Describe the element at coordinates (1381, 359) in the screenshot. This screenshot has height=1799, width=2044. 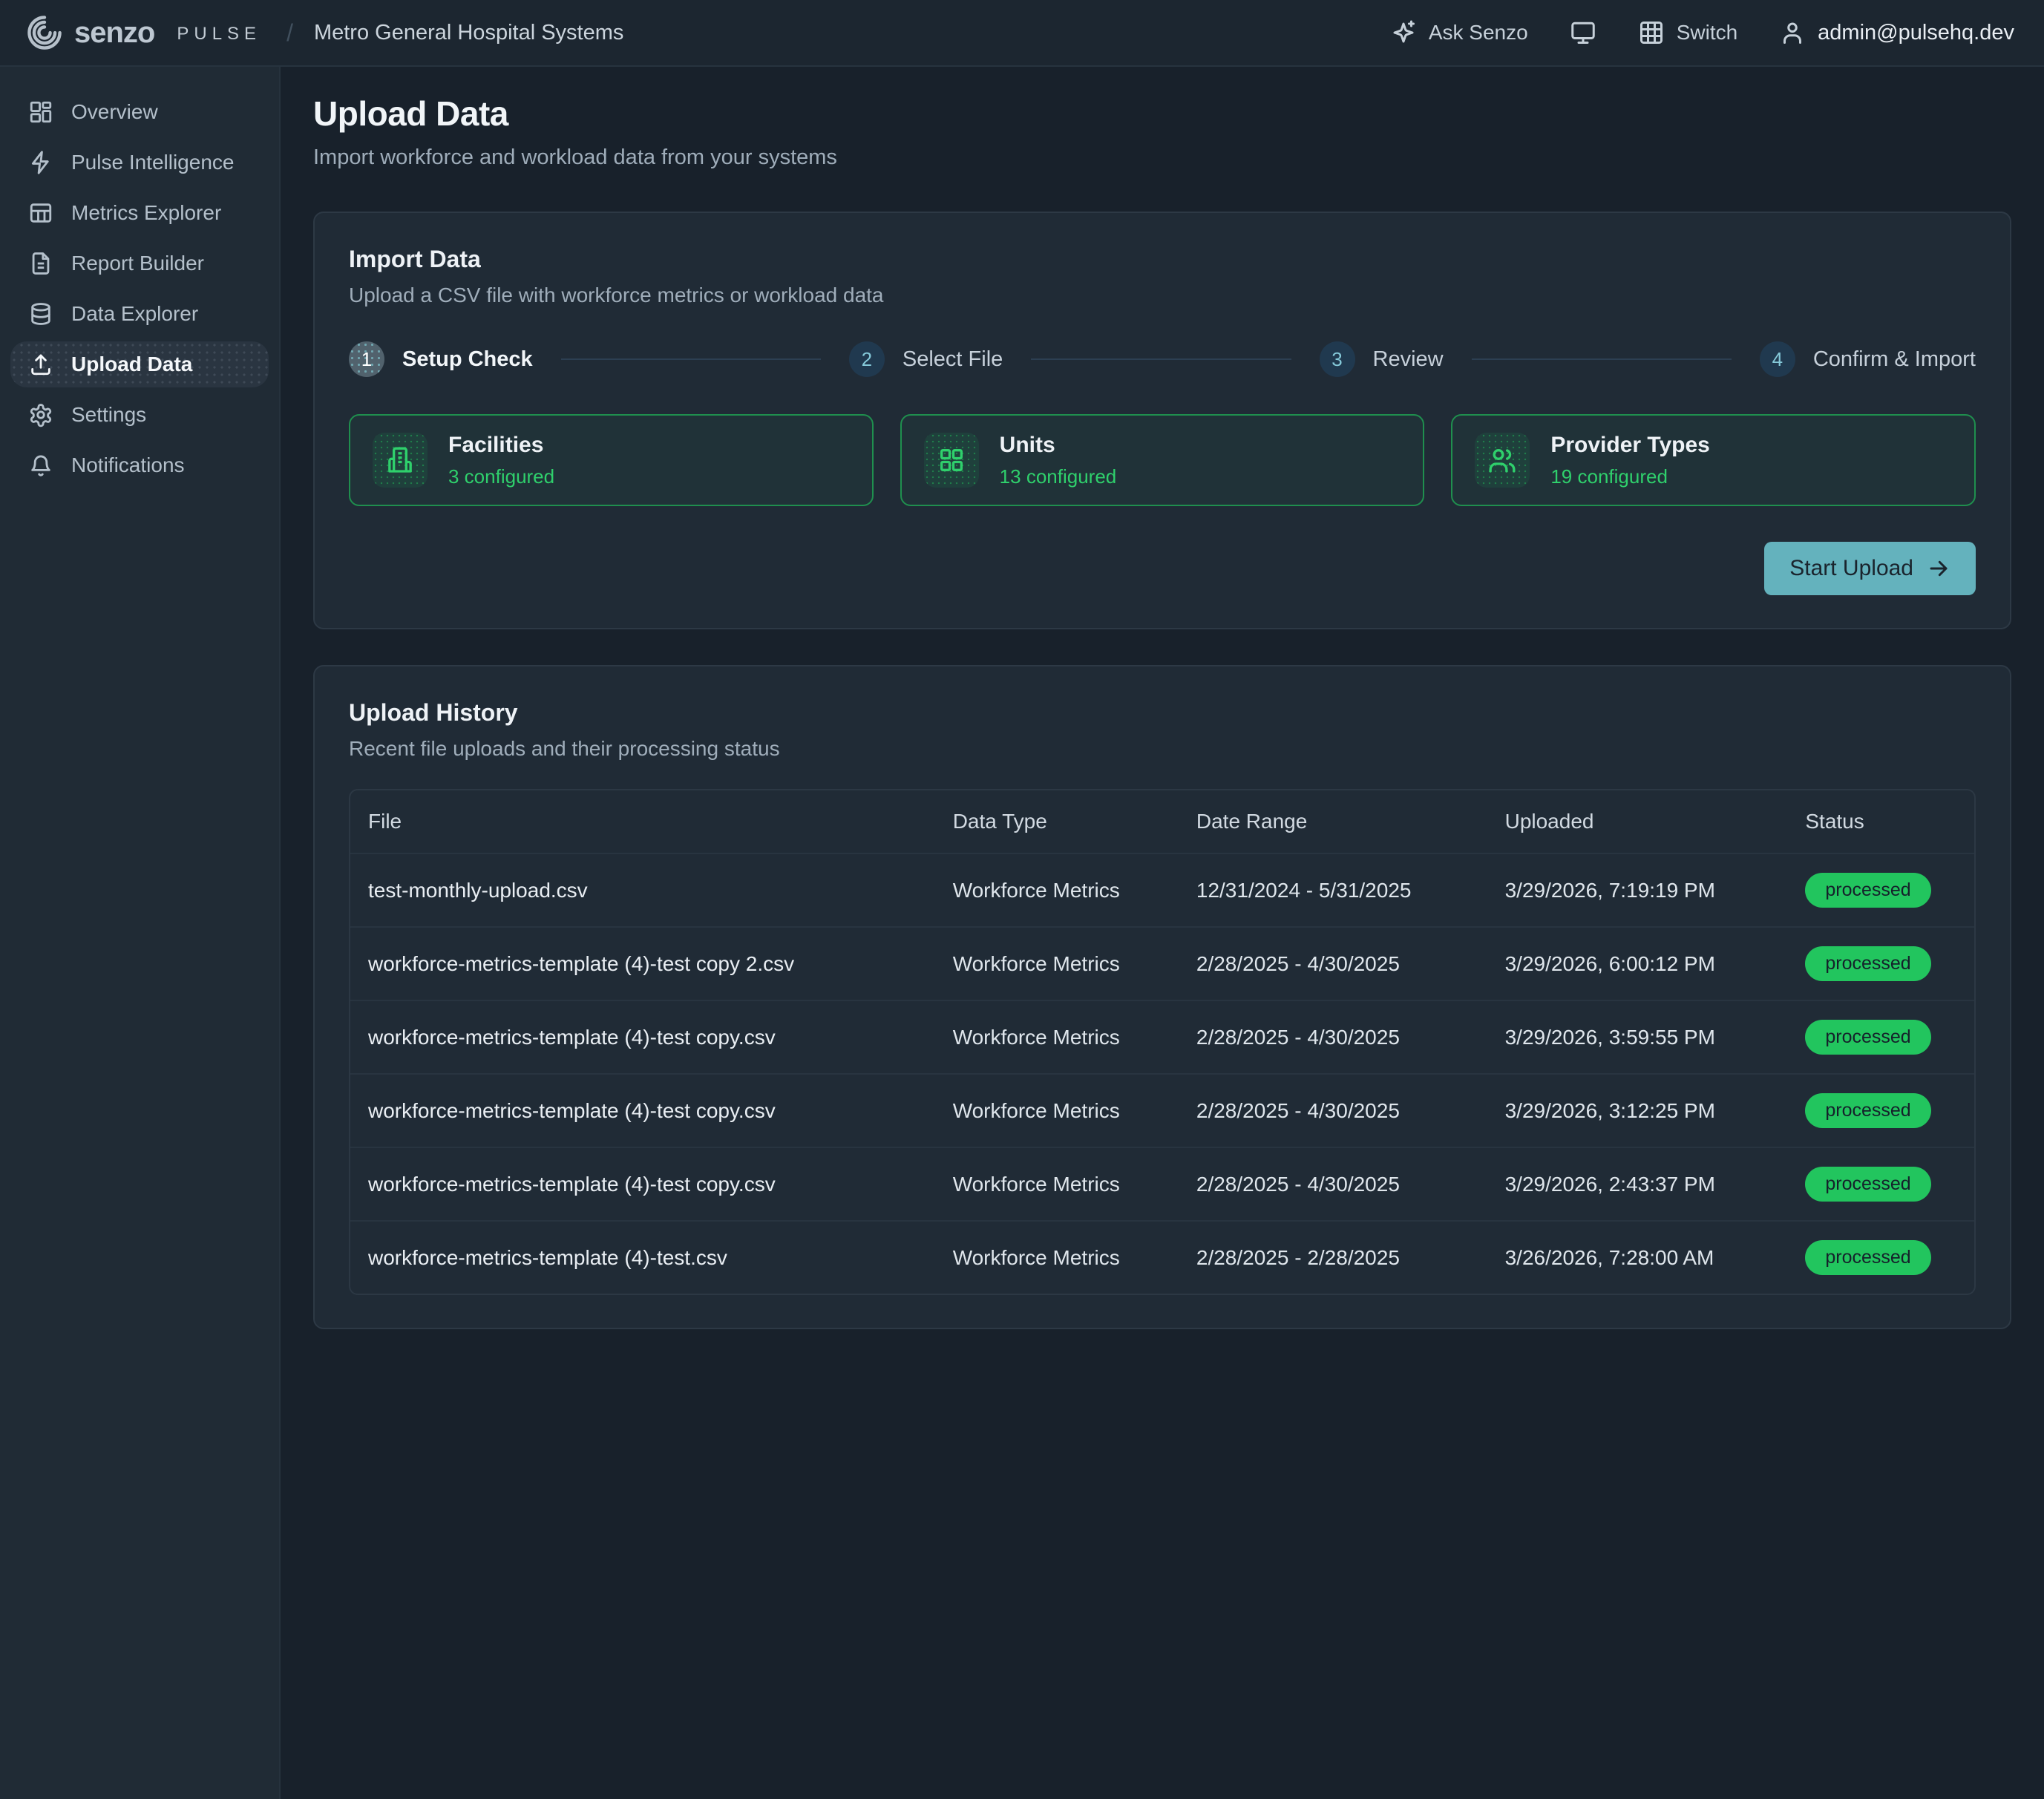
I see `stepper-step: 3 Review` at that location.